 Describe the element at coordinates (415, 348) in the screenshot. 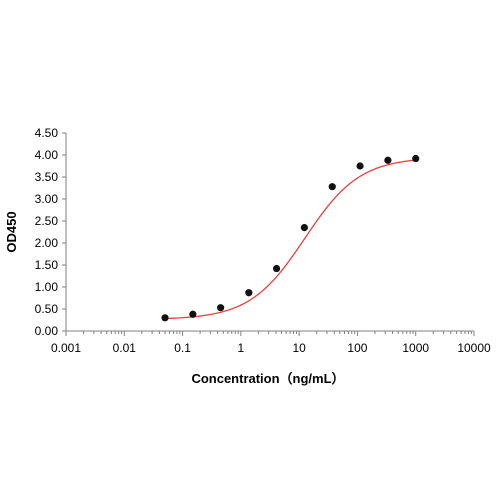

I see `x-tick-label: 1000` at that location.